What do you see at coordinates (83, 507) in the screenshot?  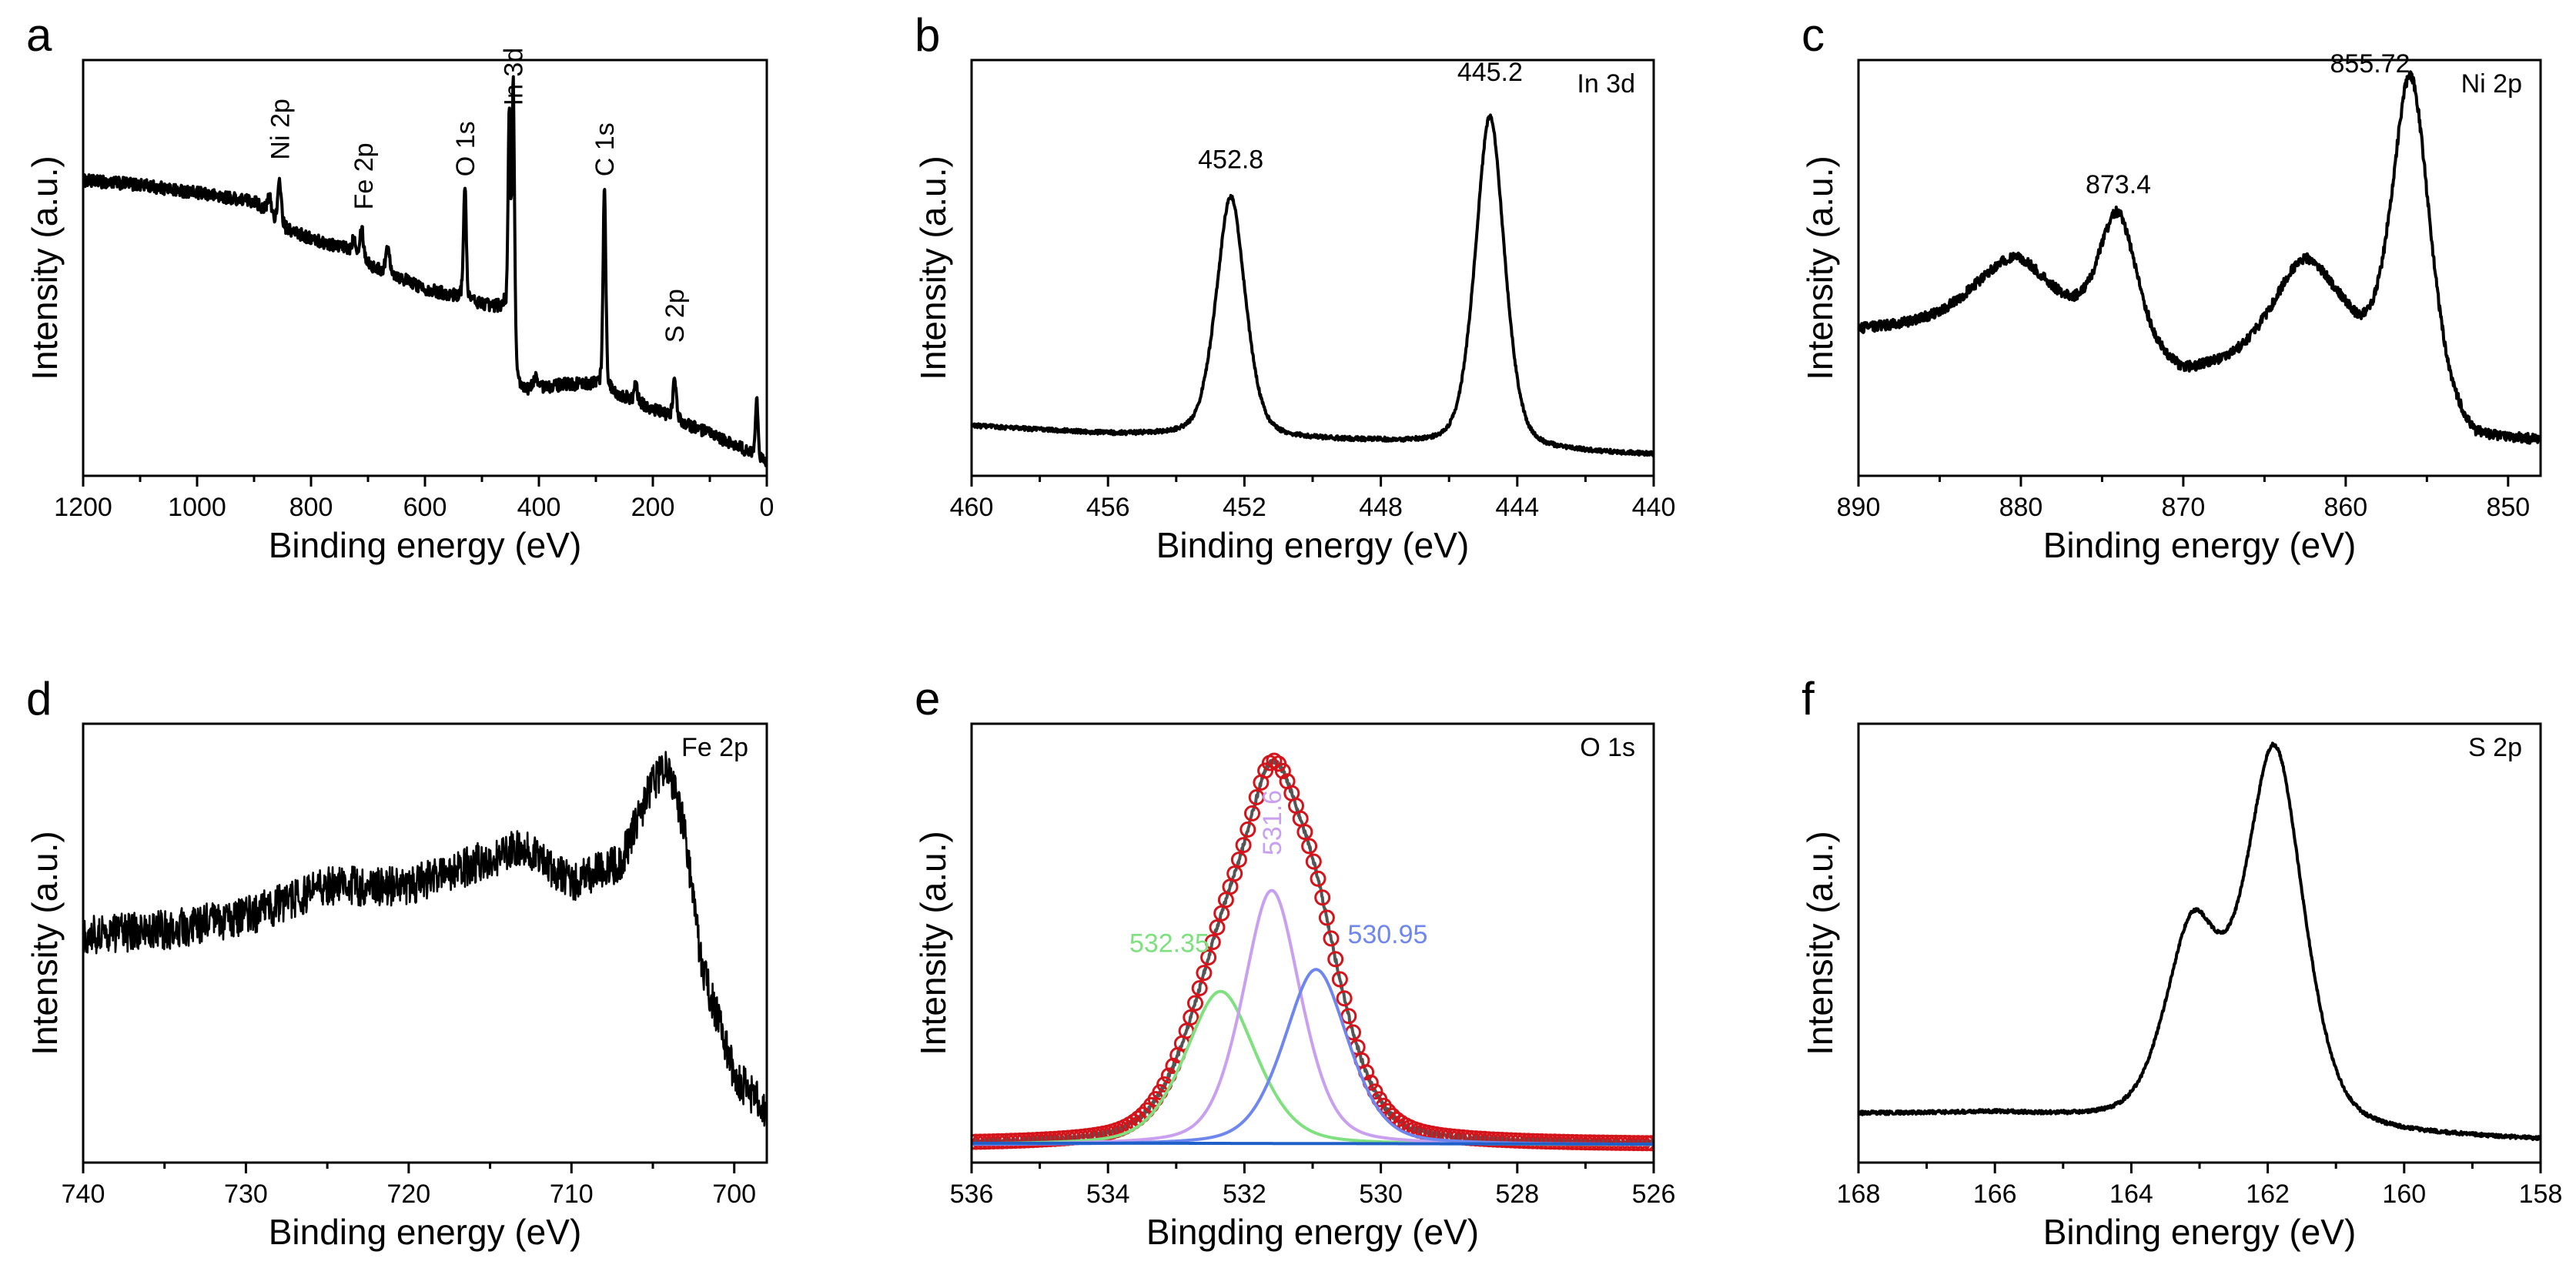 I see `x-tick-label: 1200` at bounding box center [83, 507].